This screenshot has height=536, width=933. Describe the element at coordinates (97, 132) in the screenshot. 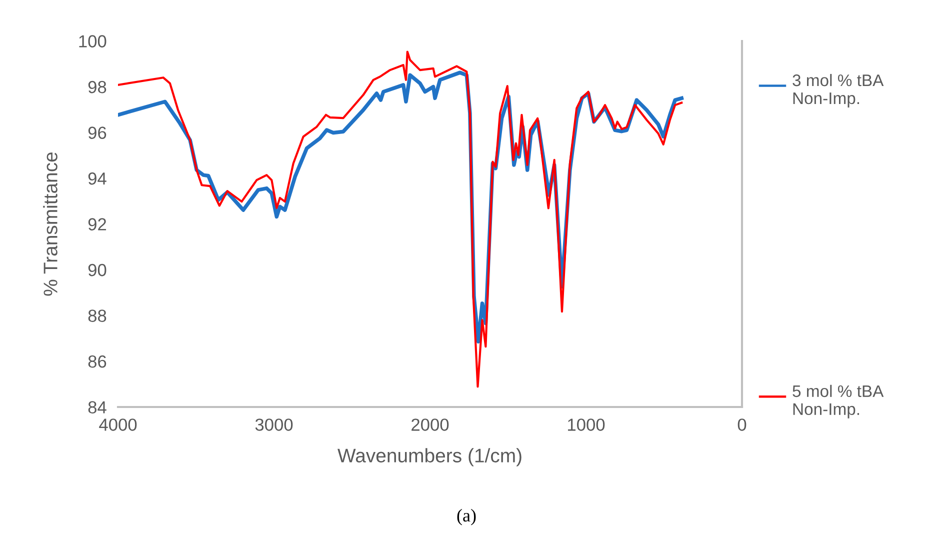

I see `y-tick-label: 96` at that location.